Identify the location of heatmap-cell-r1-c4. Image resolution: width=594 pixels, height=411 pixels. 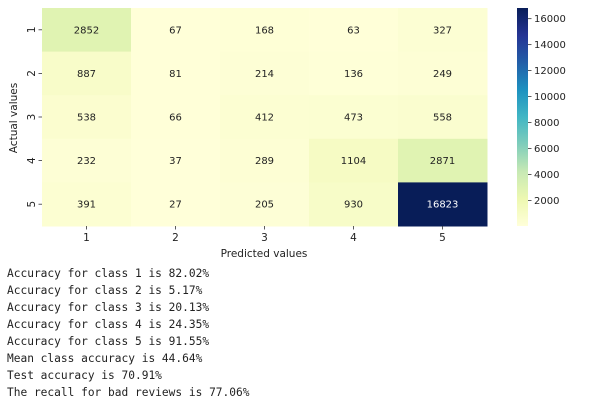
(354, 30).